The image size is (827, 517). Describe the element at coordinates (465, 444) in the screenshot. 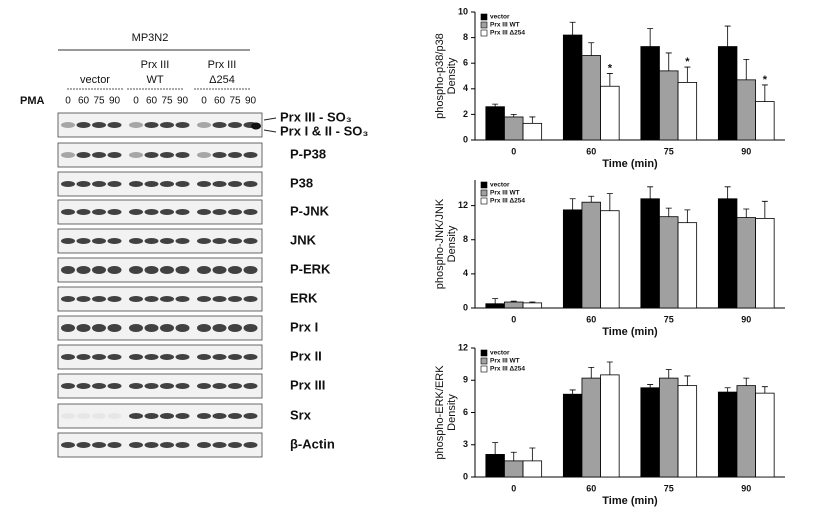

I see `y-tick-label: 3` at that location.